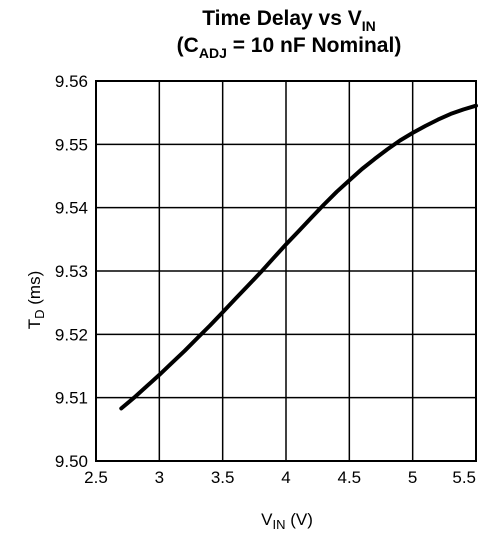  Describe the element at coordinates (96, 477) in the screenshot. I see `x-tick-label: 2.5` at that location.